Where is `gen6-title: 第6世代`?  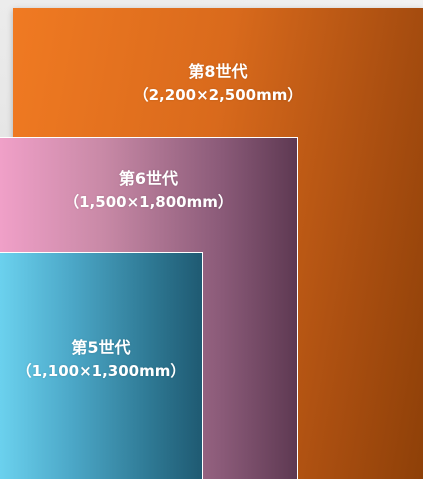 gen6-title: 第6世代 is located at coordinates (148, 178).